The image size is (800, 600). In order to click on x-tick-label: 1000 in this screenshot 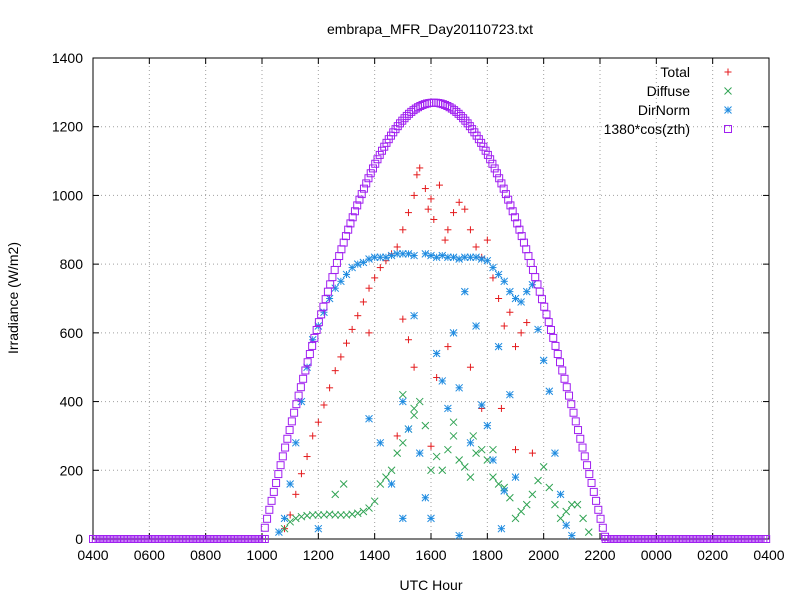, I will do `click(261, 555)`.